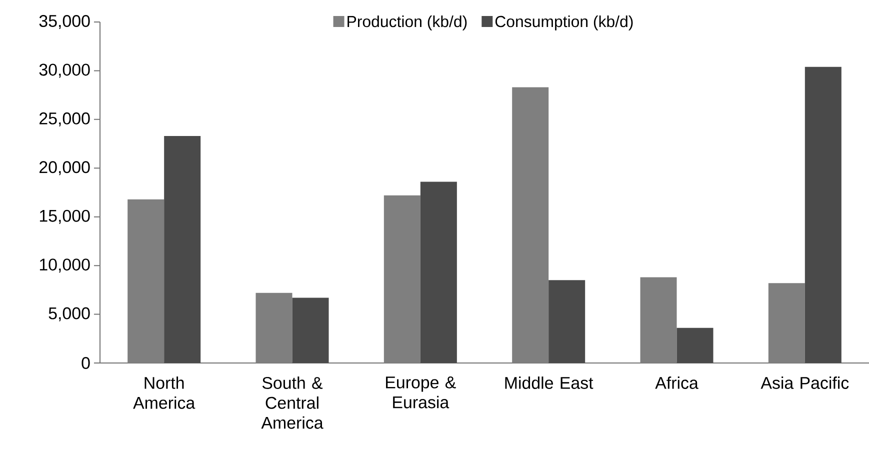 The height and width of the screenshot is (464, 869). What do you see at coordinates (65, 119) in the screenshot?
I see `y-tick-label: 25,000` at bounding box center [65, 119].